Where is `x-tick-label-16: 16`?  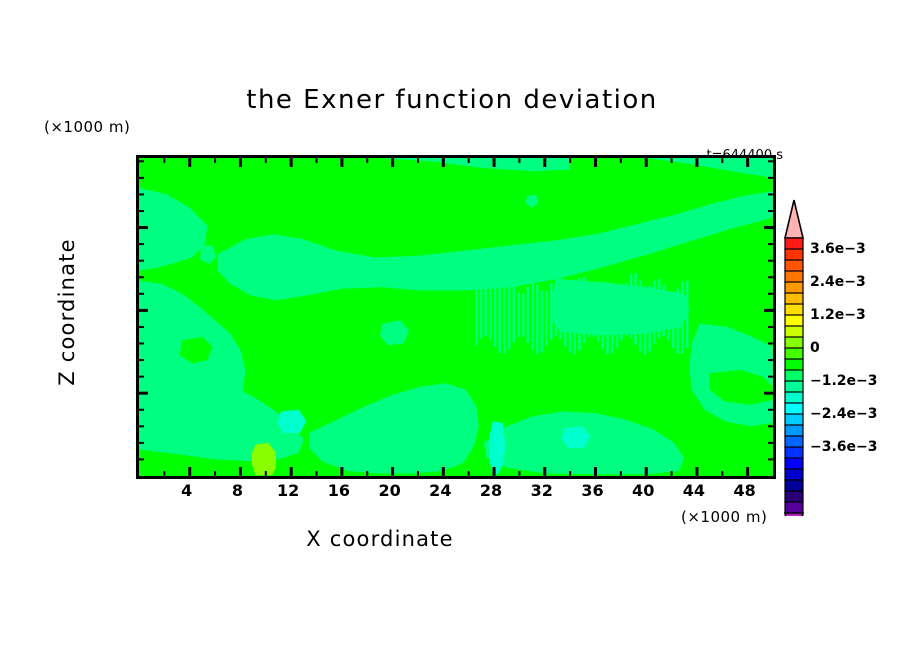
x-tick-label-16: 16 is located at coordinates (339, 490).